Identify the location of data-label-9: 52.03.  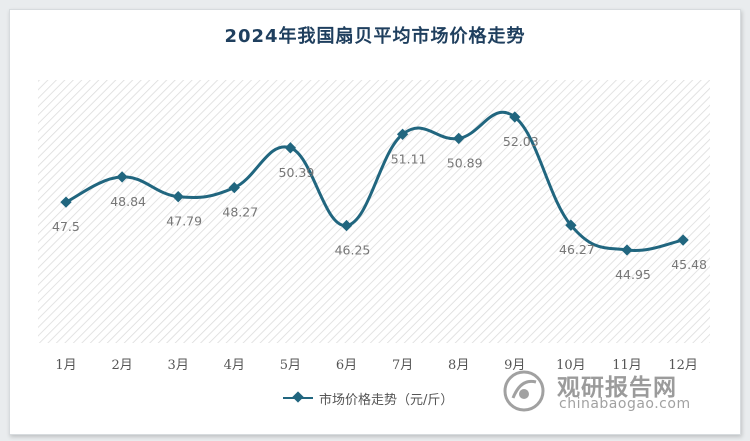
(521, 141).